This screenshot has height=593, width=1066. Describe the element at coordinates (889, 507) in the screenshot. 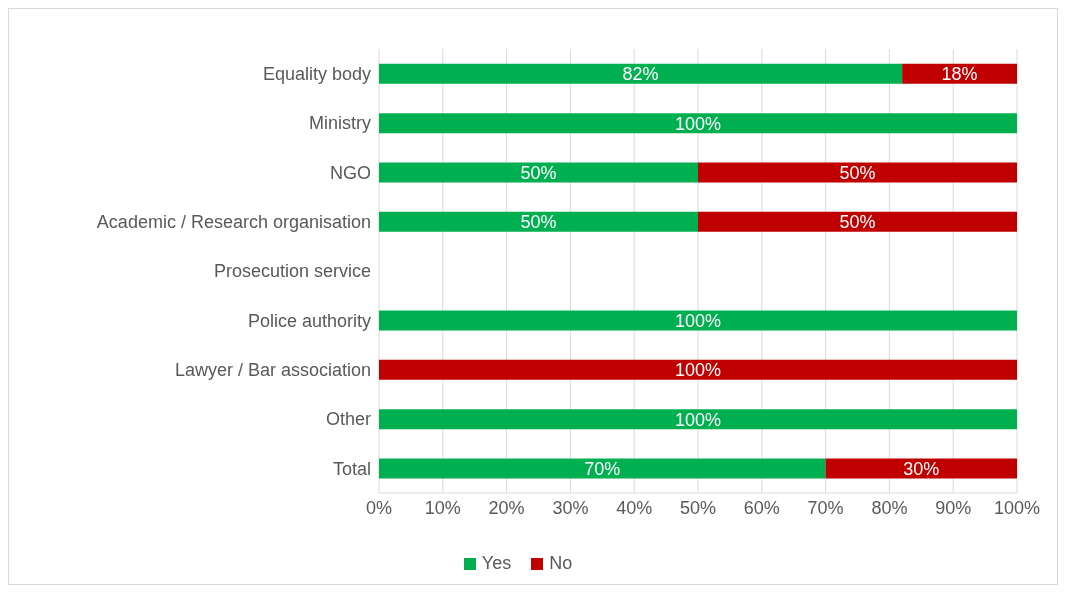

I see `x-tick-label: 80%` at that location.